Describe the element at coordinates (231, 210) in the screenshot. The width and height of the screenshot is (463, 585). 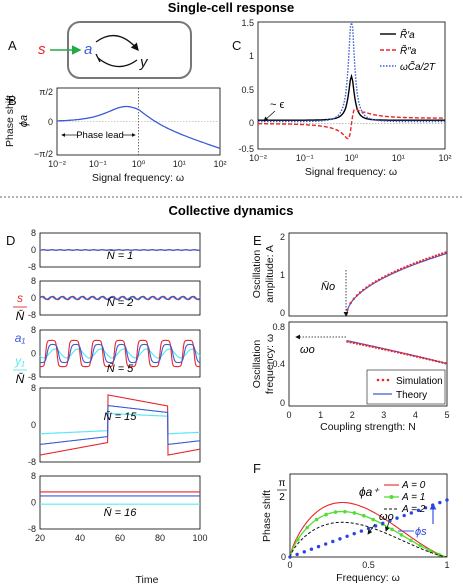
I see `header-collective: Collective dynamics` at that location.